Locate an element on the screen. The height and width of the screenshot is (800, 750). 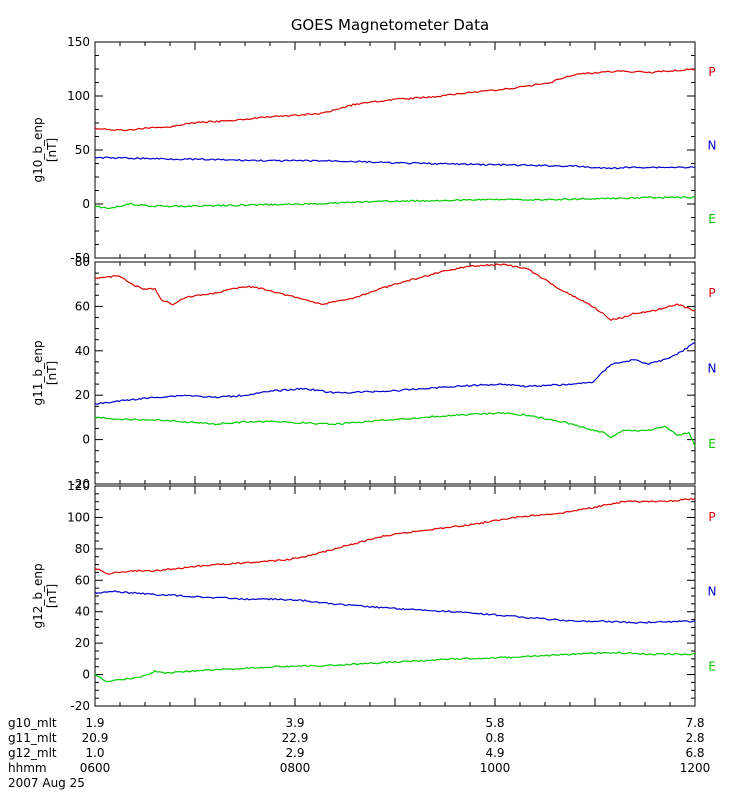
footer-value: 4.9 is located at coordinates (494, 753).